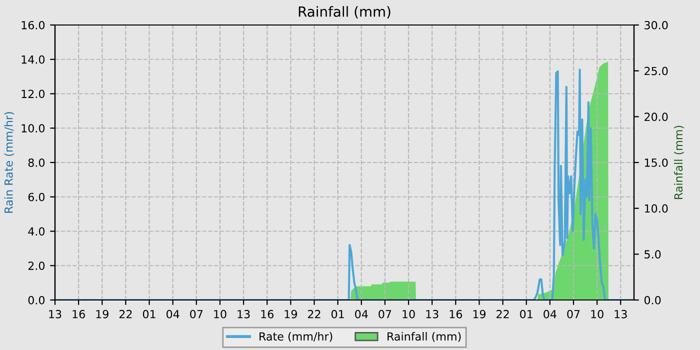  I want to click on y-tick-label: 12.0, so click(33, 94).